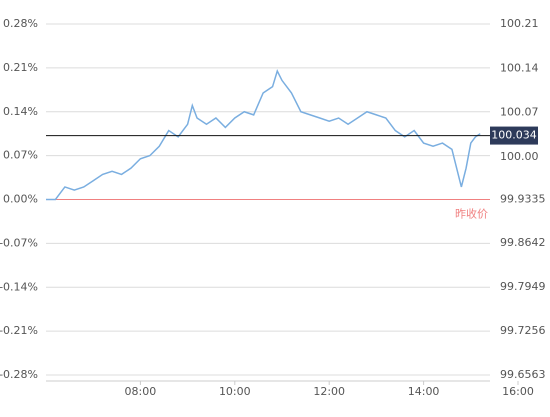 The height and width of the screenshot is (417, 550). Describe the element at coordinates (523, 198) in the screenshot. I see `y2-tick-label: 99.9335` at that location.